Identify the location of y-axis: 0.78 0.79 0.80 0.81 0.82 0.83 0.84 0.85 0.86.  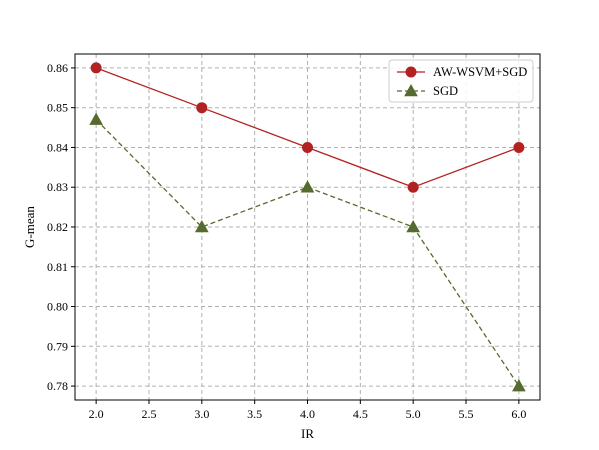
(61, 227).